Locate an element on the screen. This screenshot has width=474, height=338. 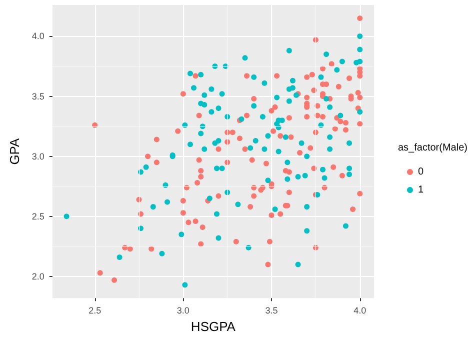
y-tick-label: 3.0 is located at coordinates (38, 156).